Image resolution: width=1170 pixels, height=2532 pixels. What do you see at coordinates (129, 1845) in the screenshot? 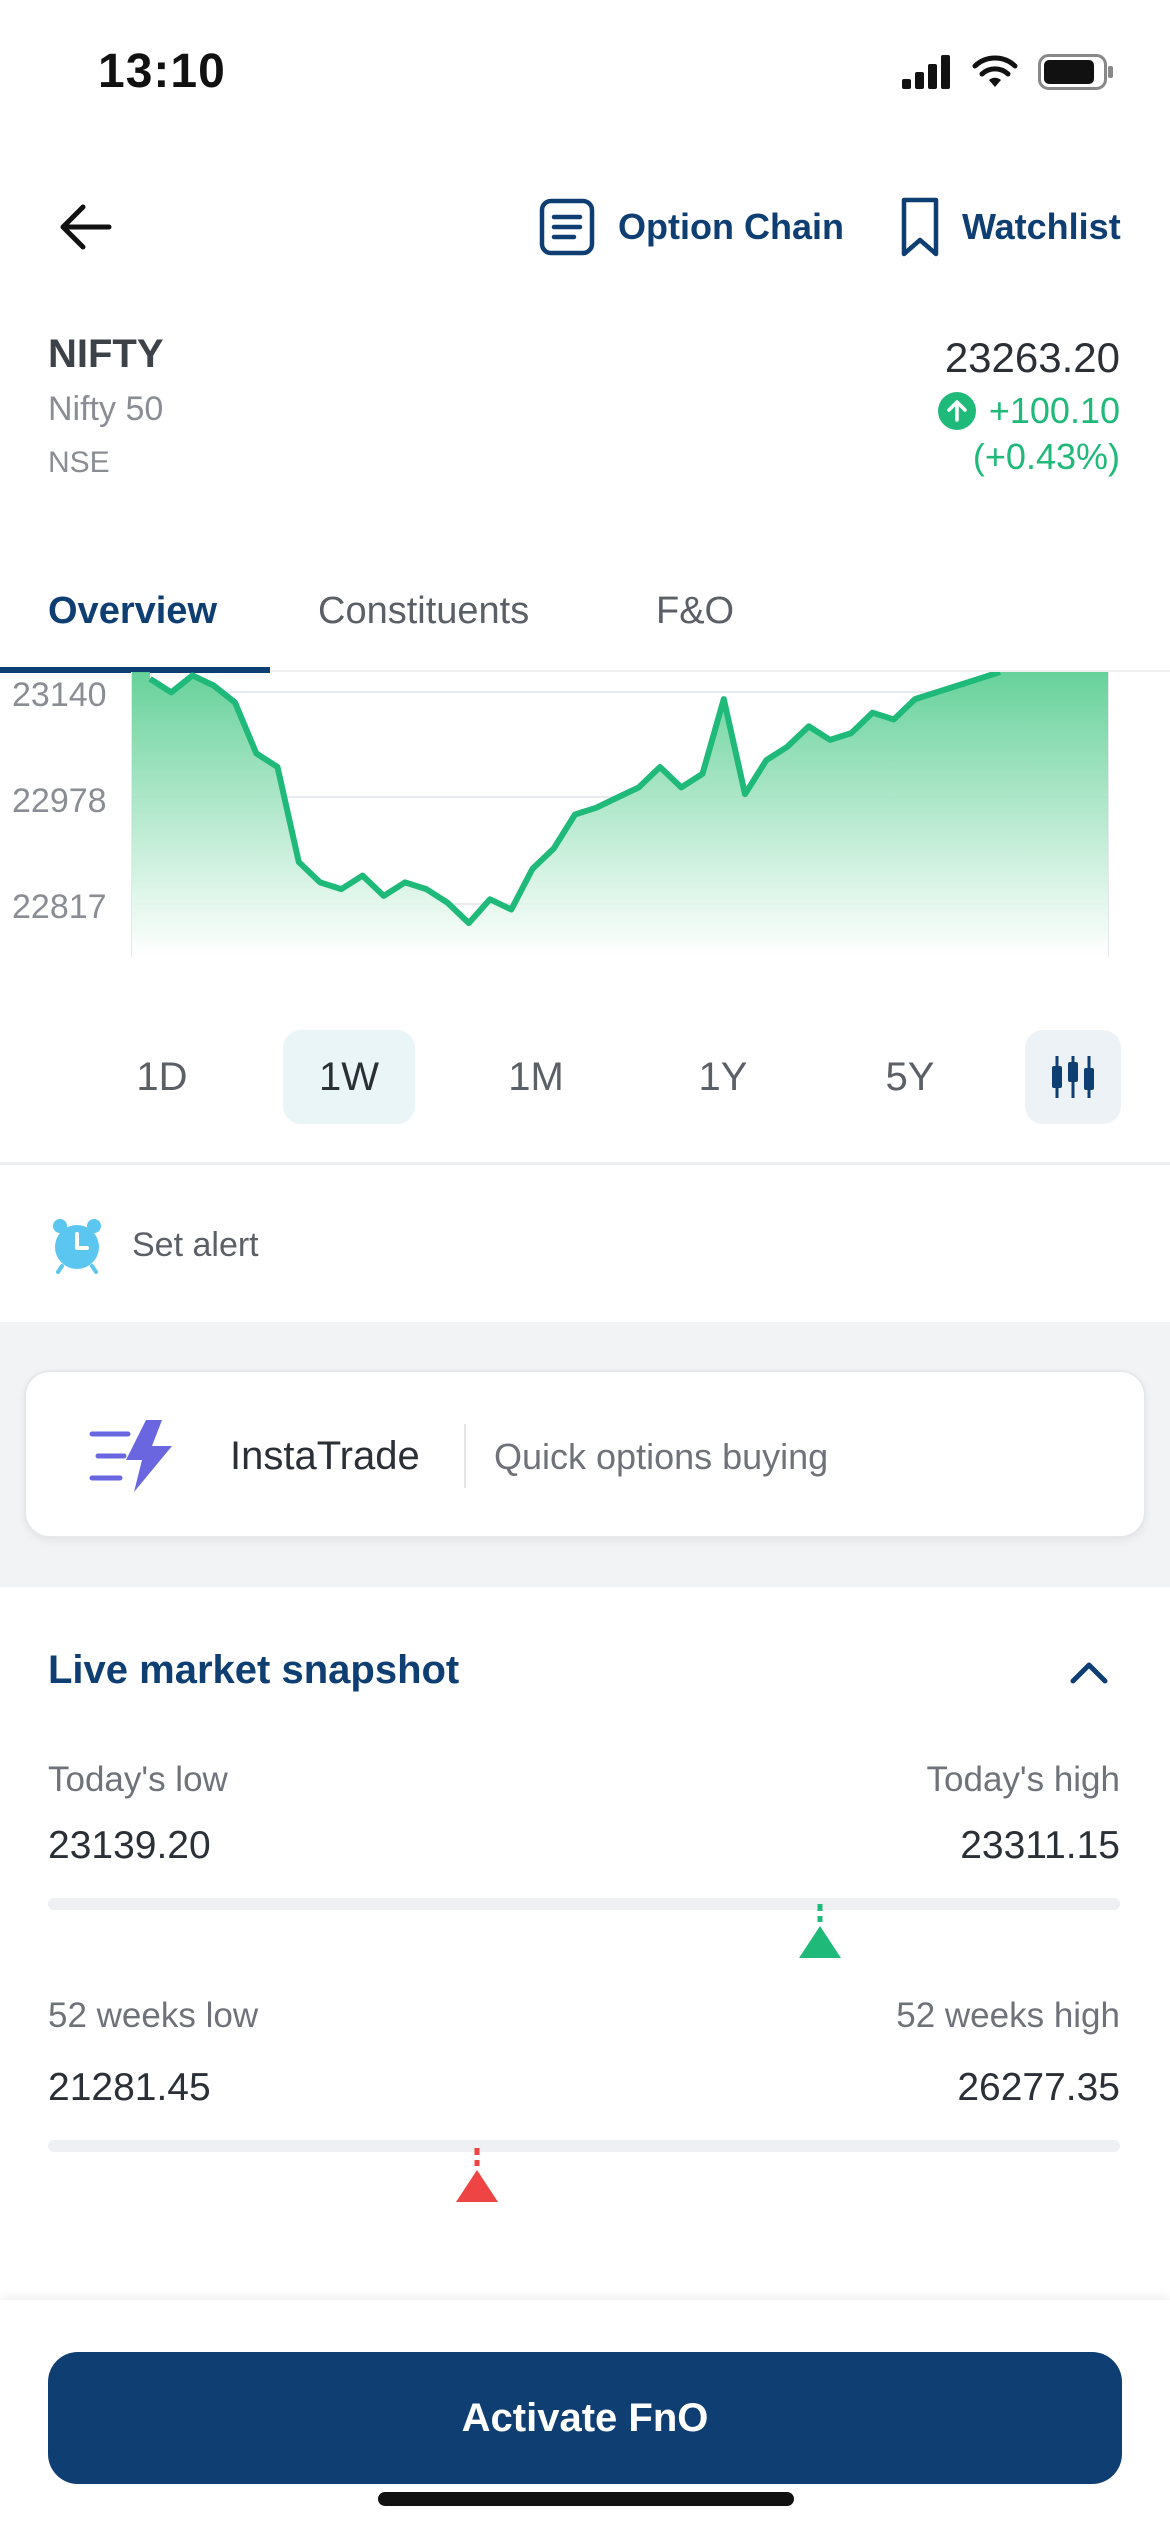
I see `todays-low-value: 23139.20` at bounding box center [129, 1845].